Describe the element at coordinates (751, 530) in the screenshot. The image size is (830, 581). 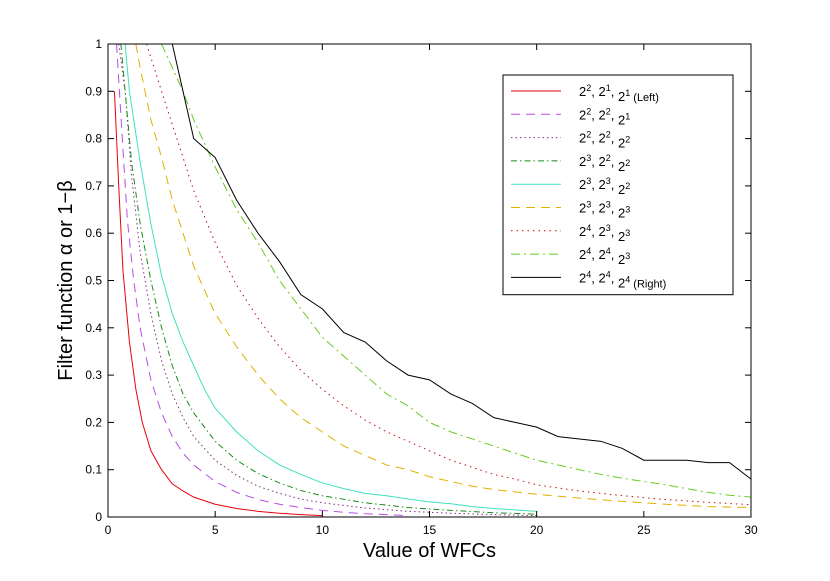
I see `x-tick-label: 30` at that location.